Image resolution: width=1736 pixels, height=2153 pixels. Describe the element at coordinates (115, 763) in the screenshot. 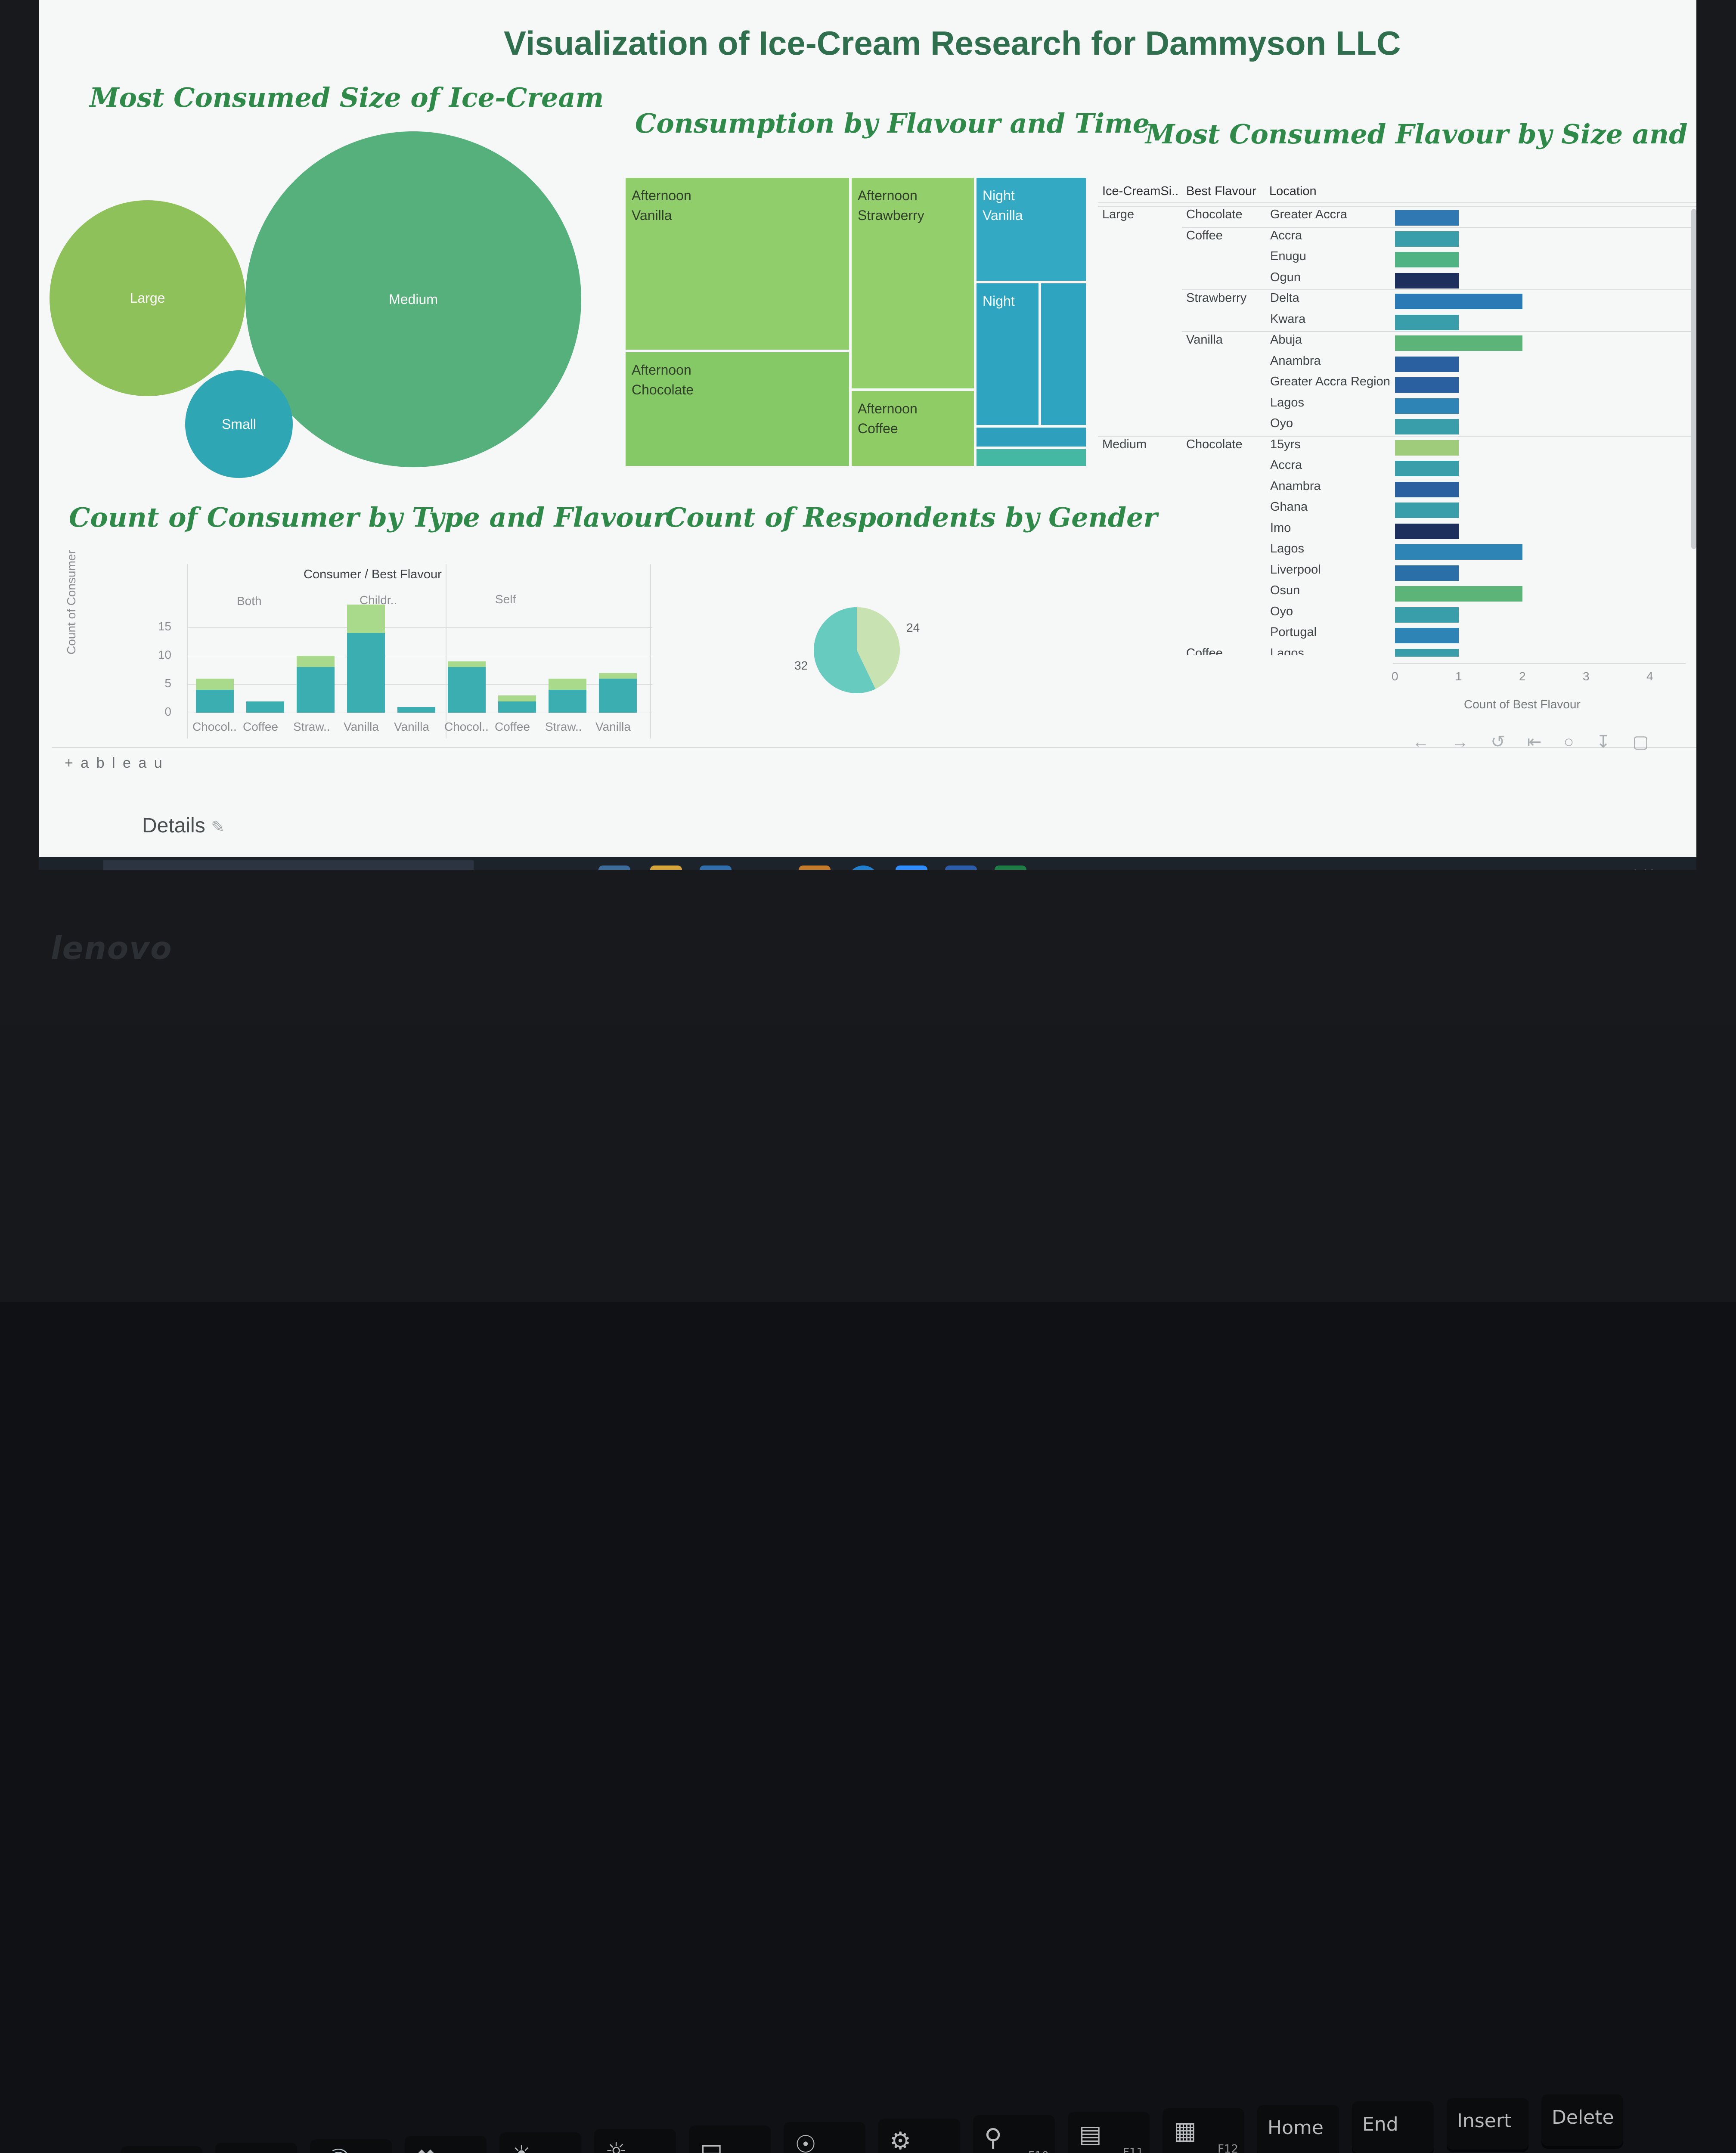

I see `tableau-logo: + a b l e a u` at that location.